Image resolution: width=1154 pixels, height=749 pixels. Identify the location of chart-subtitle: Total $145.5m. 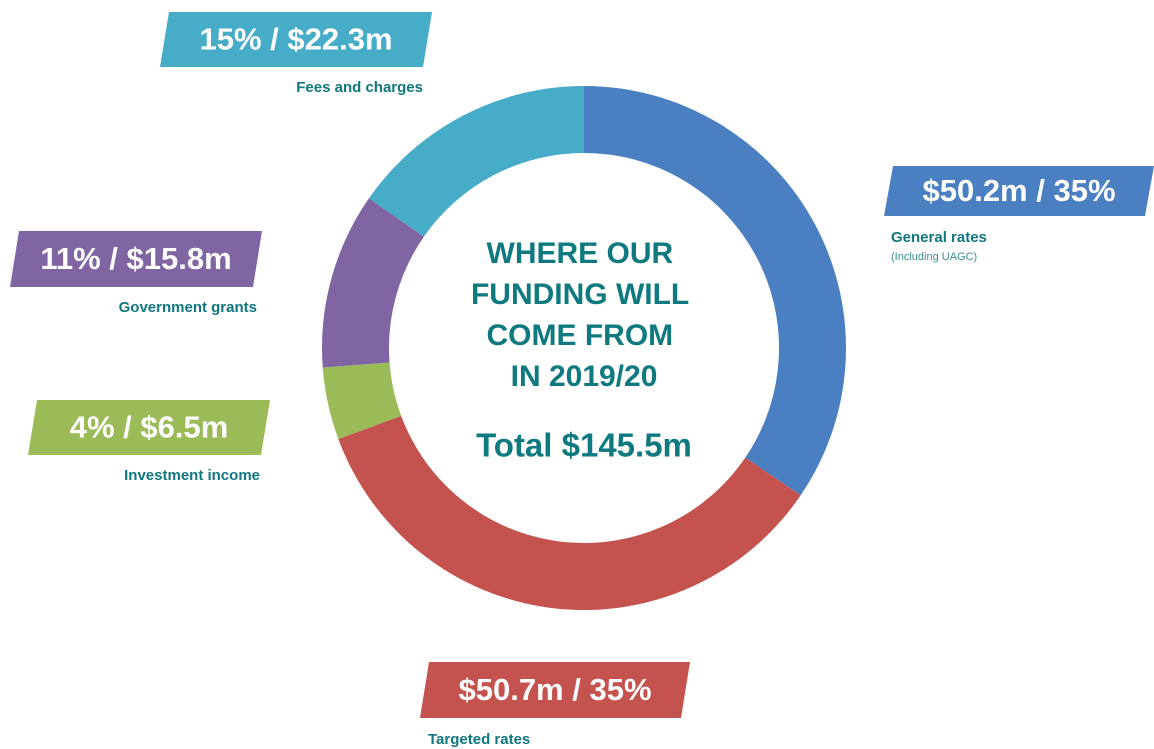
(584, 445).